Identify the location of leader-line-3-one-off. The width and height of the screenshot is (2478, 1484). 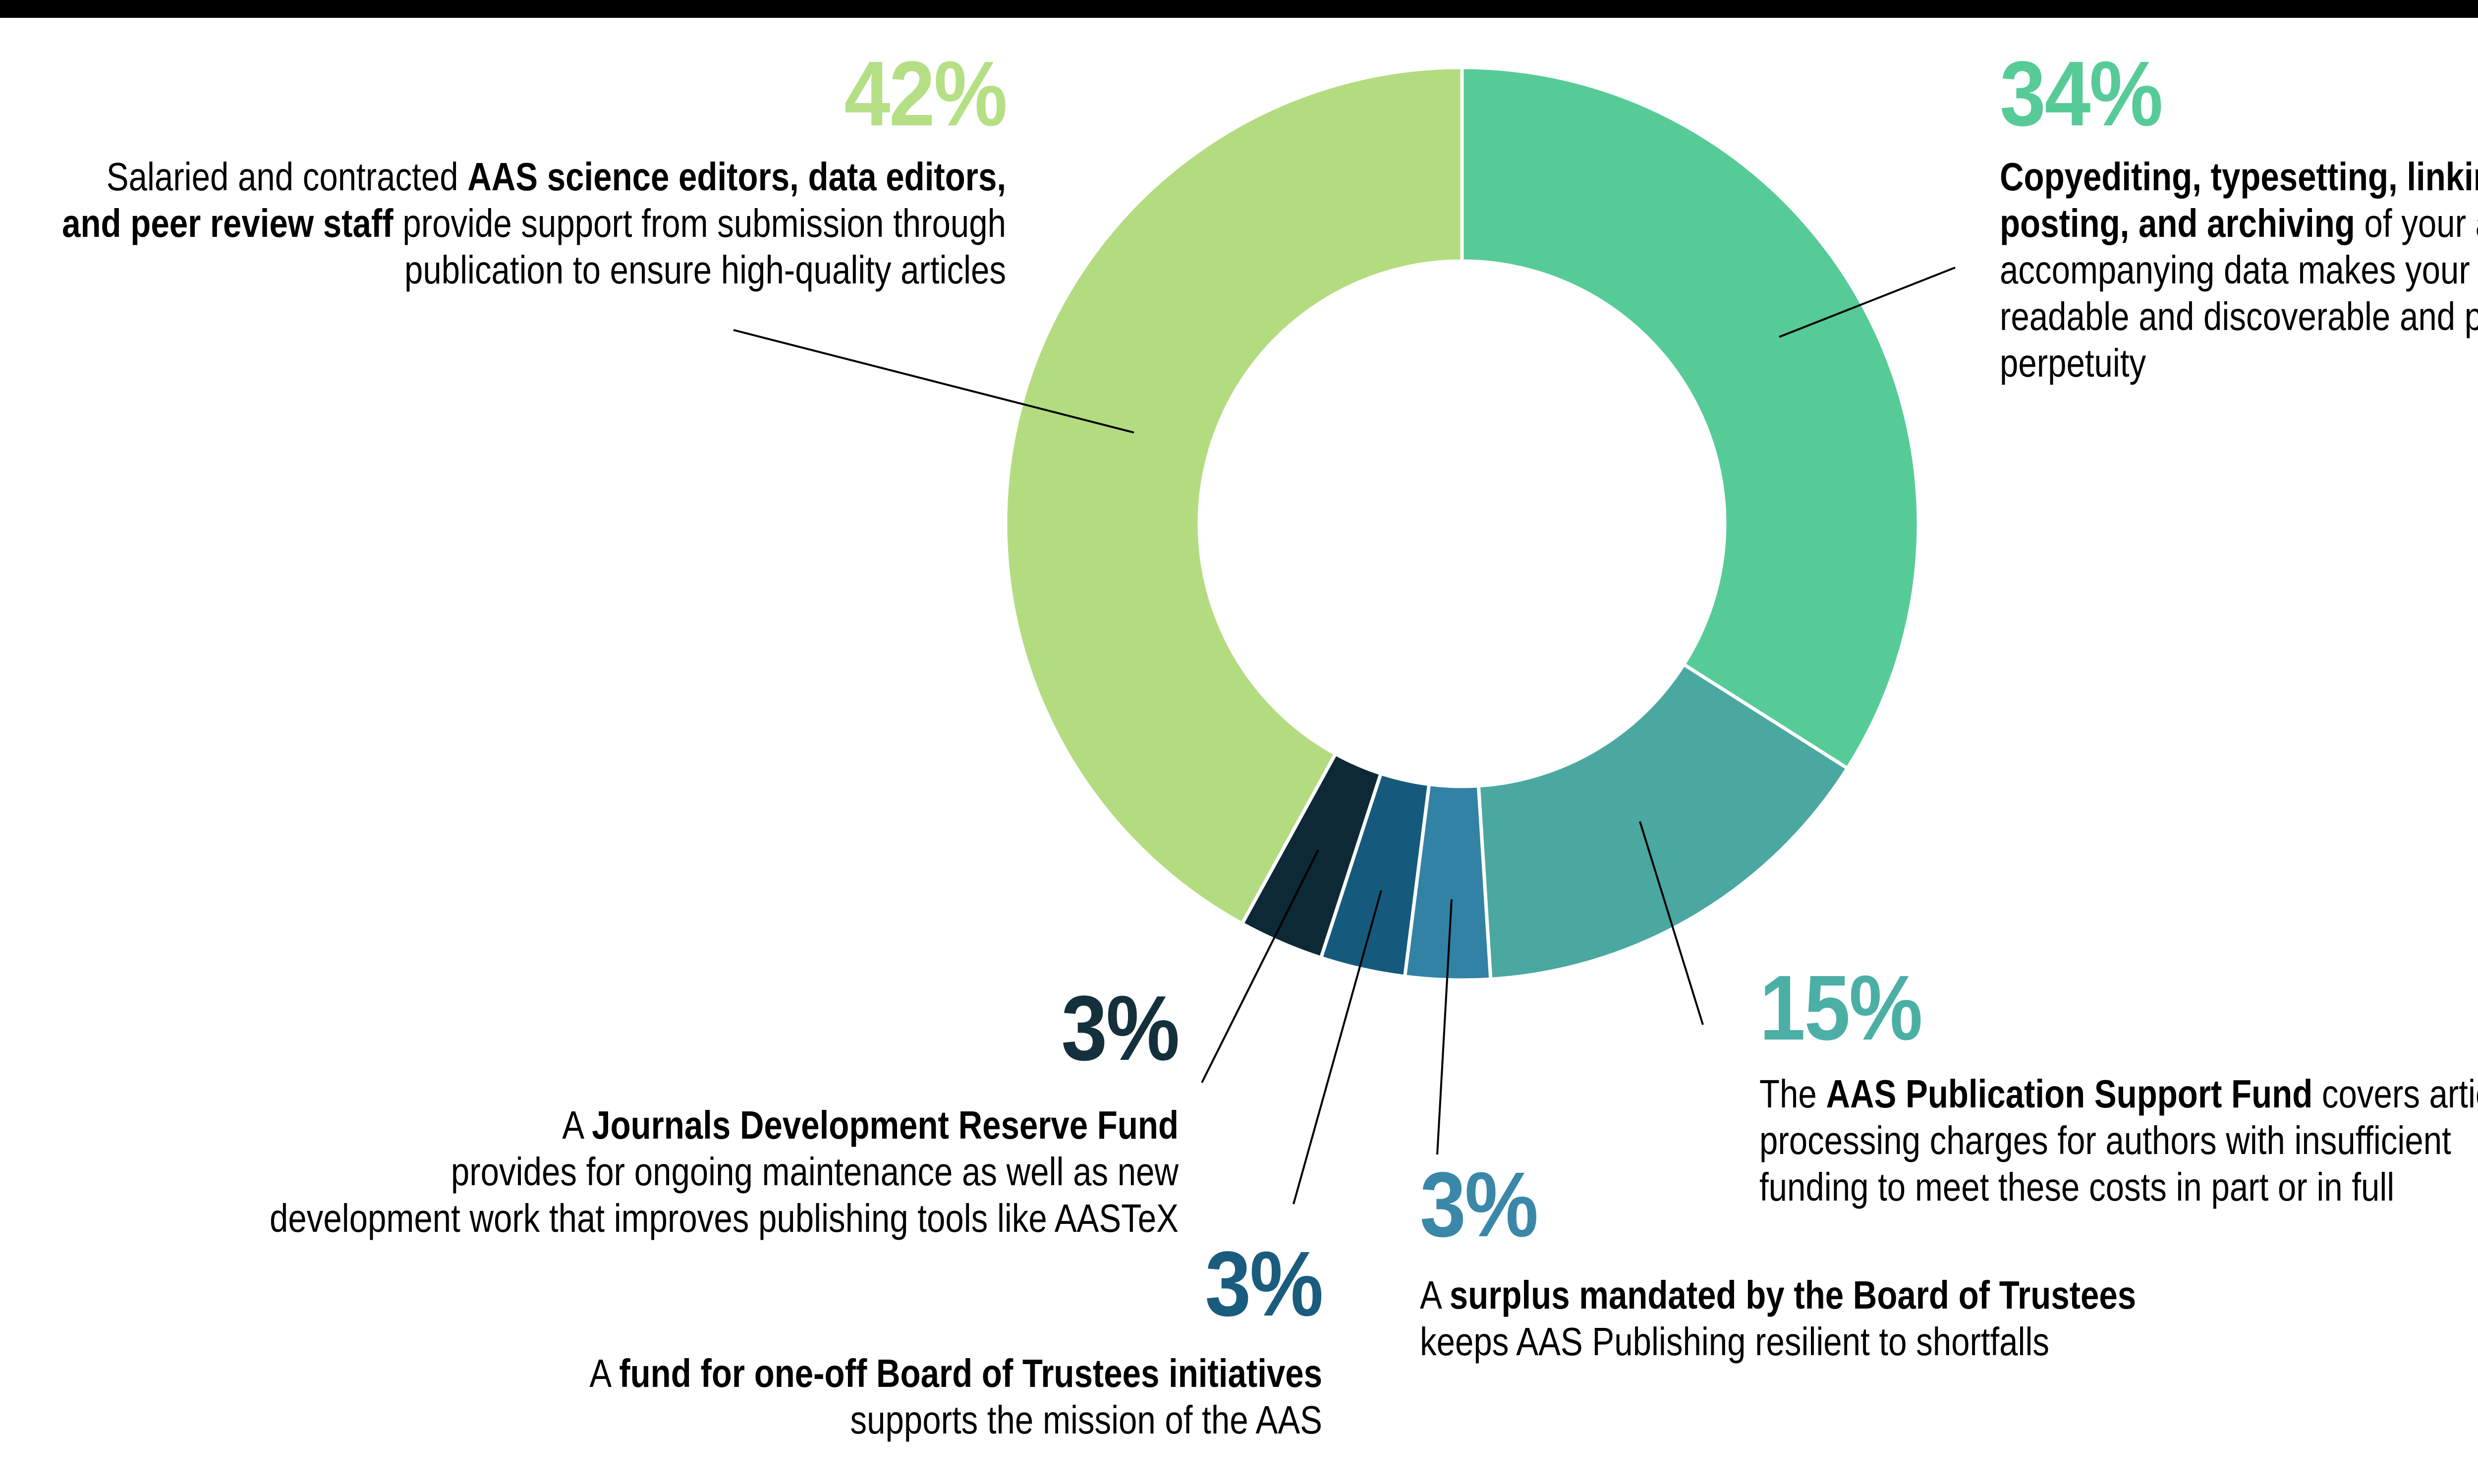
(1337, 1048).